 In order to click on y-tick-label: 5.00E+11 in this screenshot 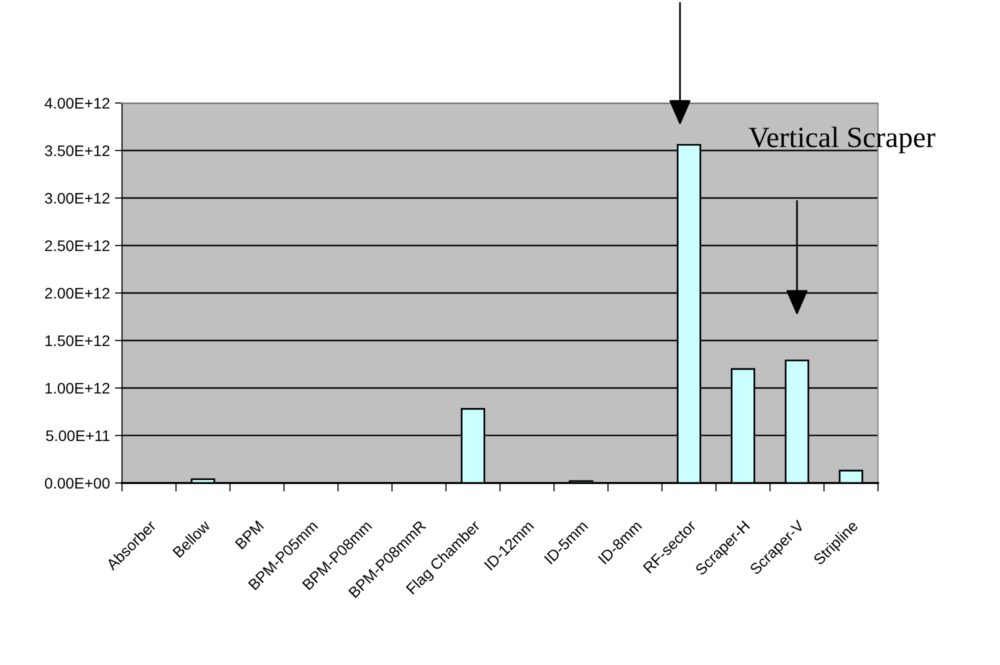, I will do `click(78, 436)`.